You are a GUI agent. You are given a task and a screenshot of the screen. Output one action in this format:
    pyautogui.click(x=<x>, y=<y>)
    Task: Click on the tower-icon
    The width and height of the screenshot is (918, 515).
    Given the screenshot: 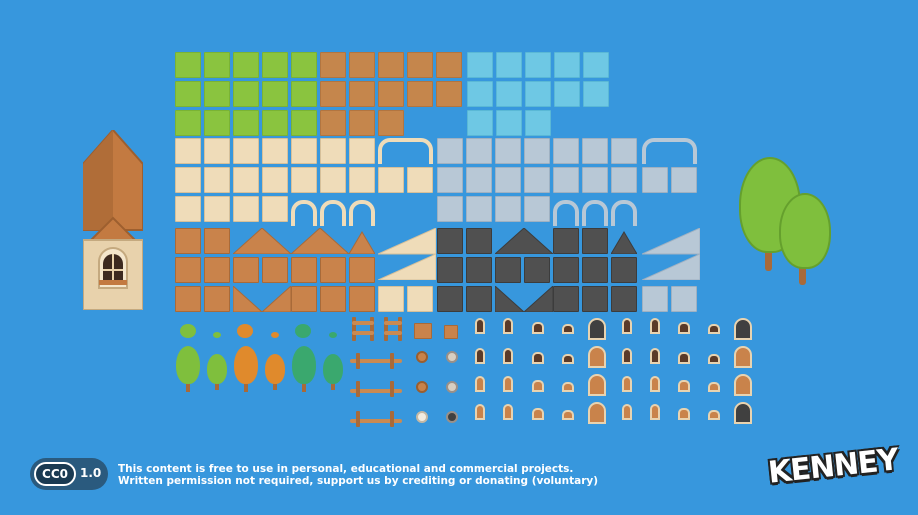 What is the action you would take?
    pyautogui.click(x=113, y=219)
    